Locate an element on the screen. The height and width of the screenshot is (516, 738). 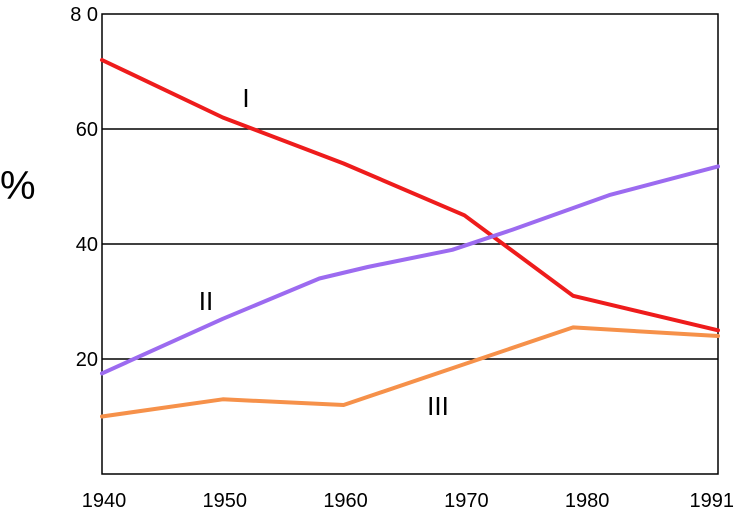
x-tick-label: 1950 is located at coordinates (225, 501).